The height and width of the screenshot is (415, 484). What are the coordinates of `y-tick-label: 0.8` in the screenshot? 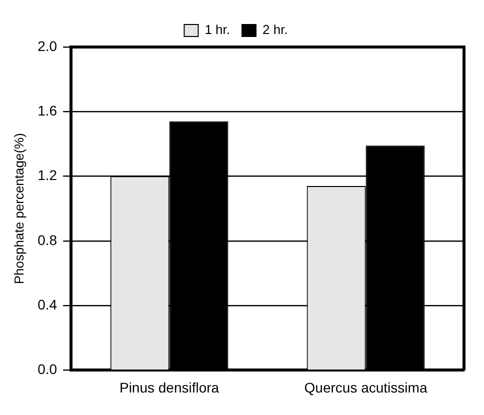 It's located at (48, 240).